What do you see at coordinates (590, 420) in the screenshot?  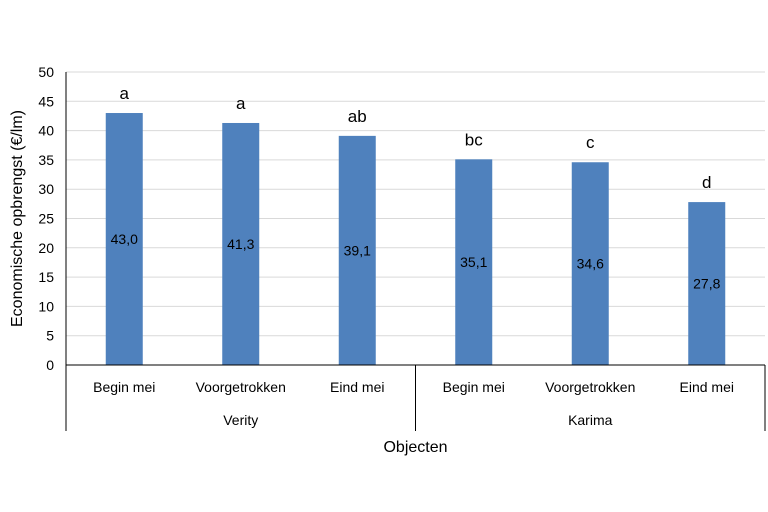 I see `x-group-label: Karima` at bounding box center [590, 420].